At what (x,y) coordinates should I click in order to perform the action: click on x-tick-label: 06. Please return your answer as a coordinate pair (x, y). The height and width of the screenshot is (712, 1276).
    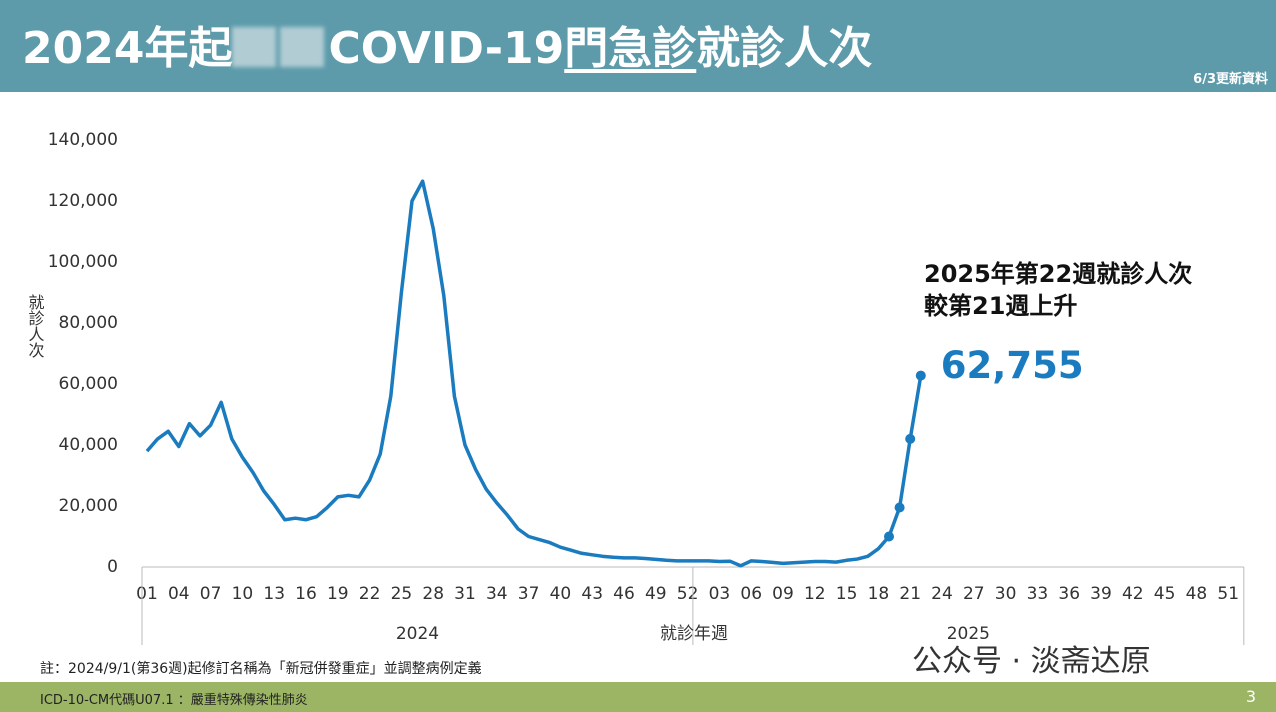
    Looking at the image, I should click on (751, 594).